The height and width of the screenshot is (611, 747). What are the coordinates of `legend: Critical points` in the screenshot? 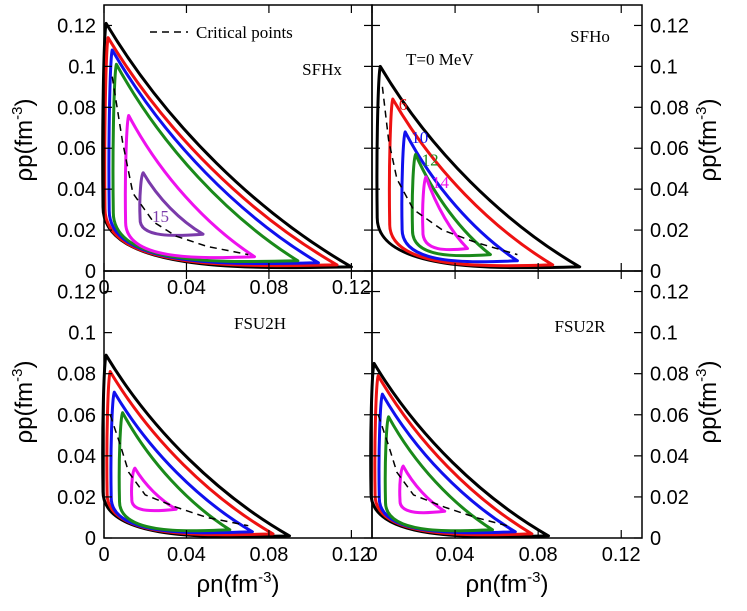 It's located at (221, 32).